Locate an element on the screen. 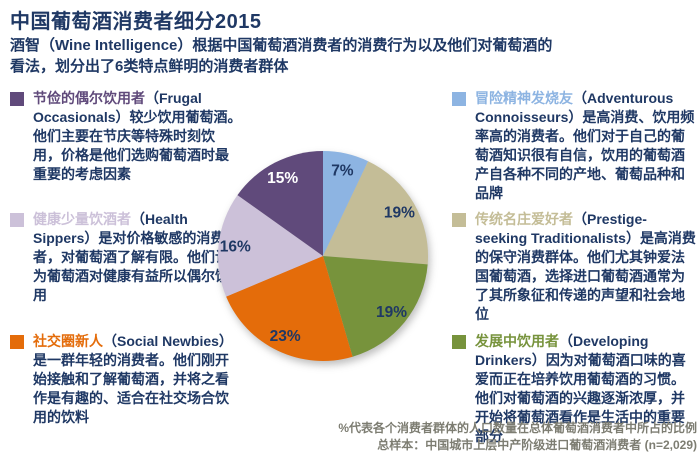  subtitle-line-2: 看法，划分出了6类特点鲜明的消费者群体 is located at coordinates (149, 66).